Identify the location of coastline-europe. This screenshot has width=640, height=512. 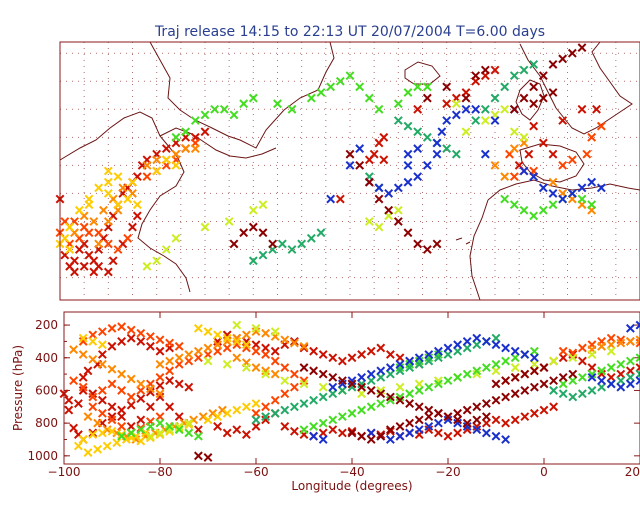
(576, 88).